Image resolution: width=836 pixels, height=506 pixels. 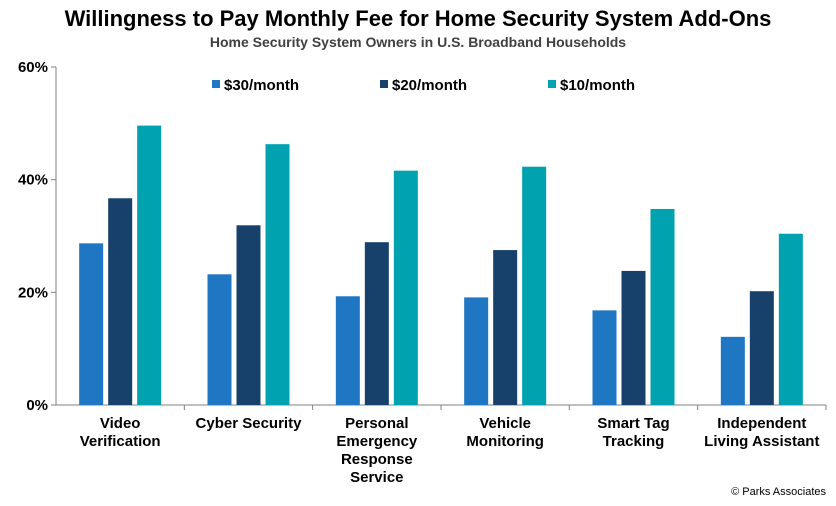 What do you see at coordinates (377, 459) in the screenshot?
I see `category-label-line: Response` at bounding box center [377, 459].